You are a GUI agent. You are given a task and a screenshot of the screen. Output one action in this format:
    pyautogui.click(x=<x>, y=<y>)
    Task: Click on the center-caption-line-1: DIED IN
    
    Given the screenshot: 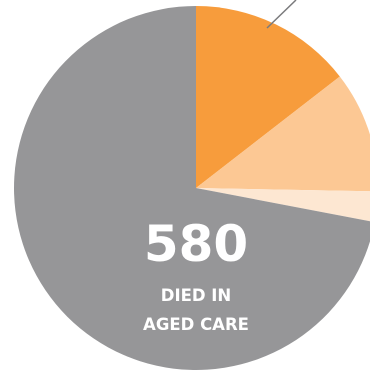 What is the action you would take?
    pyautogui.click(x=196, y=295)
    